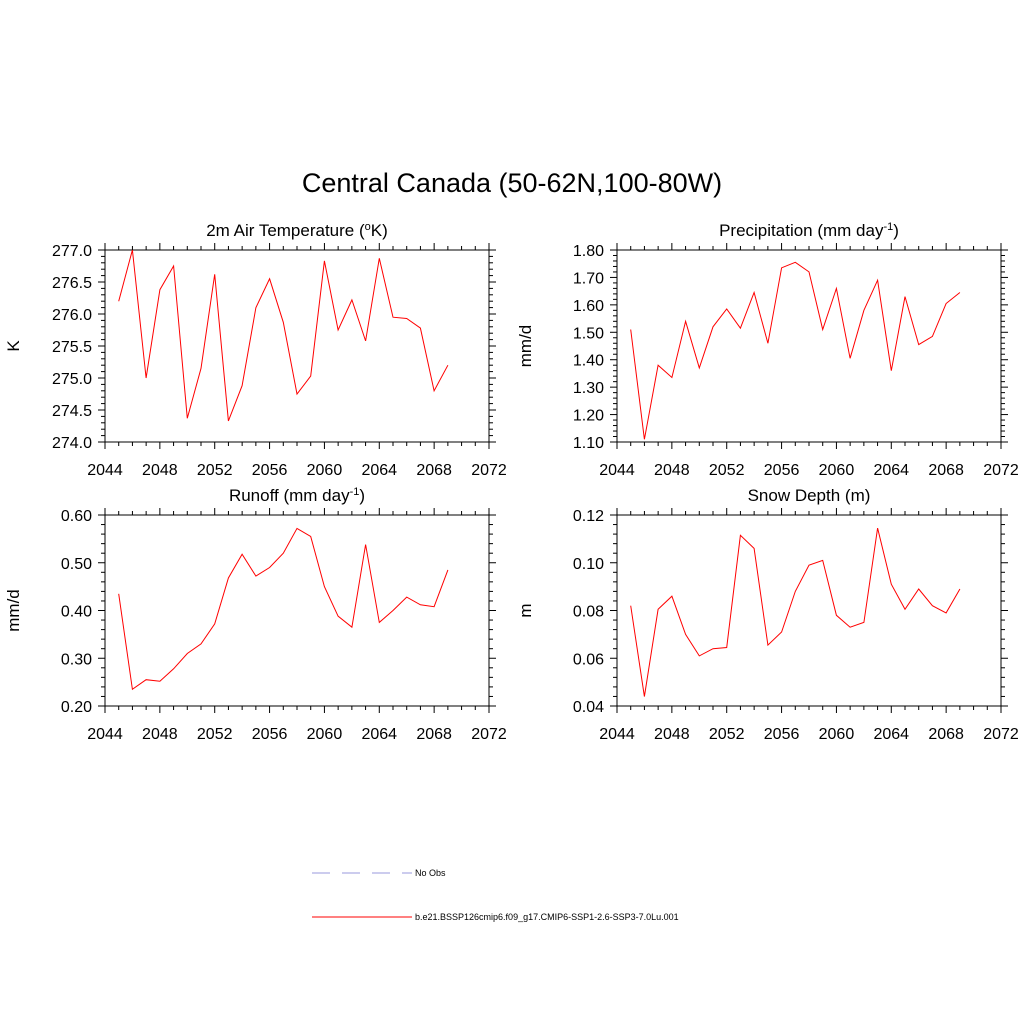 Image resolution: width=1024 pixels, height=1024 pixels. What do you see at coordinates (379, 873) in the screenshot?
I see `legend-item: No Obs` at bounding box center [379, 873].